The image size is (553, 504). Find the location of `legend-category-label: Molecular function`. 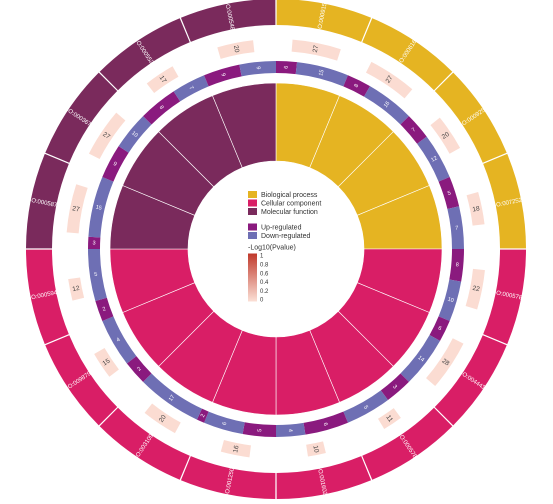

legend-category-label: Molecular function is located at coordinates (289, 212).